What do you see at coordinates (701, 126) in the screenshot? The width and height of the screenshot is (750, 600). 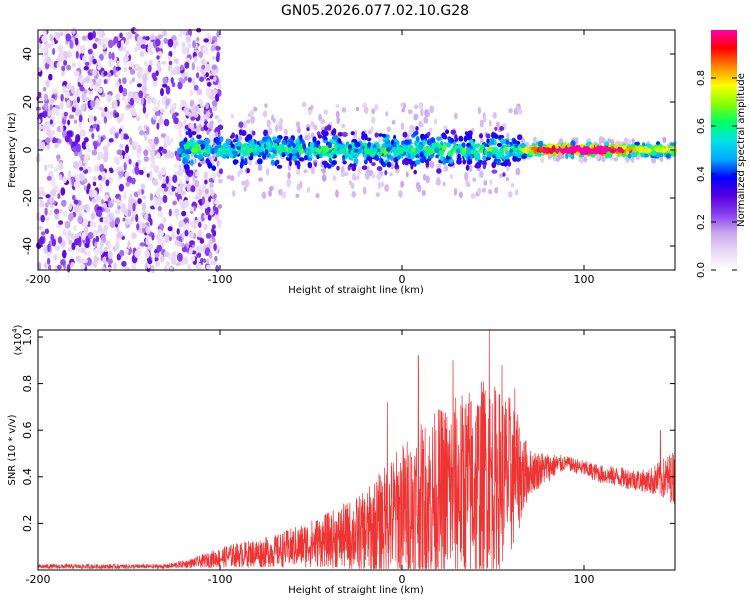 I see `colorbar-tick-label: 0.6` at bounding box center [701, 126].